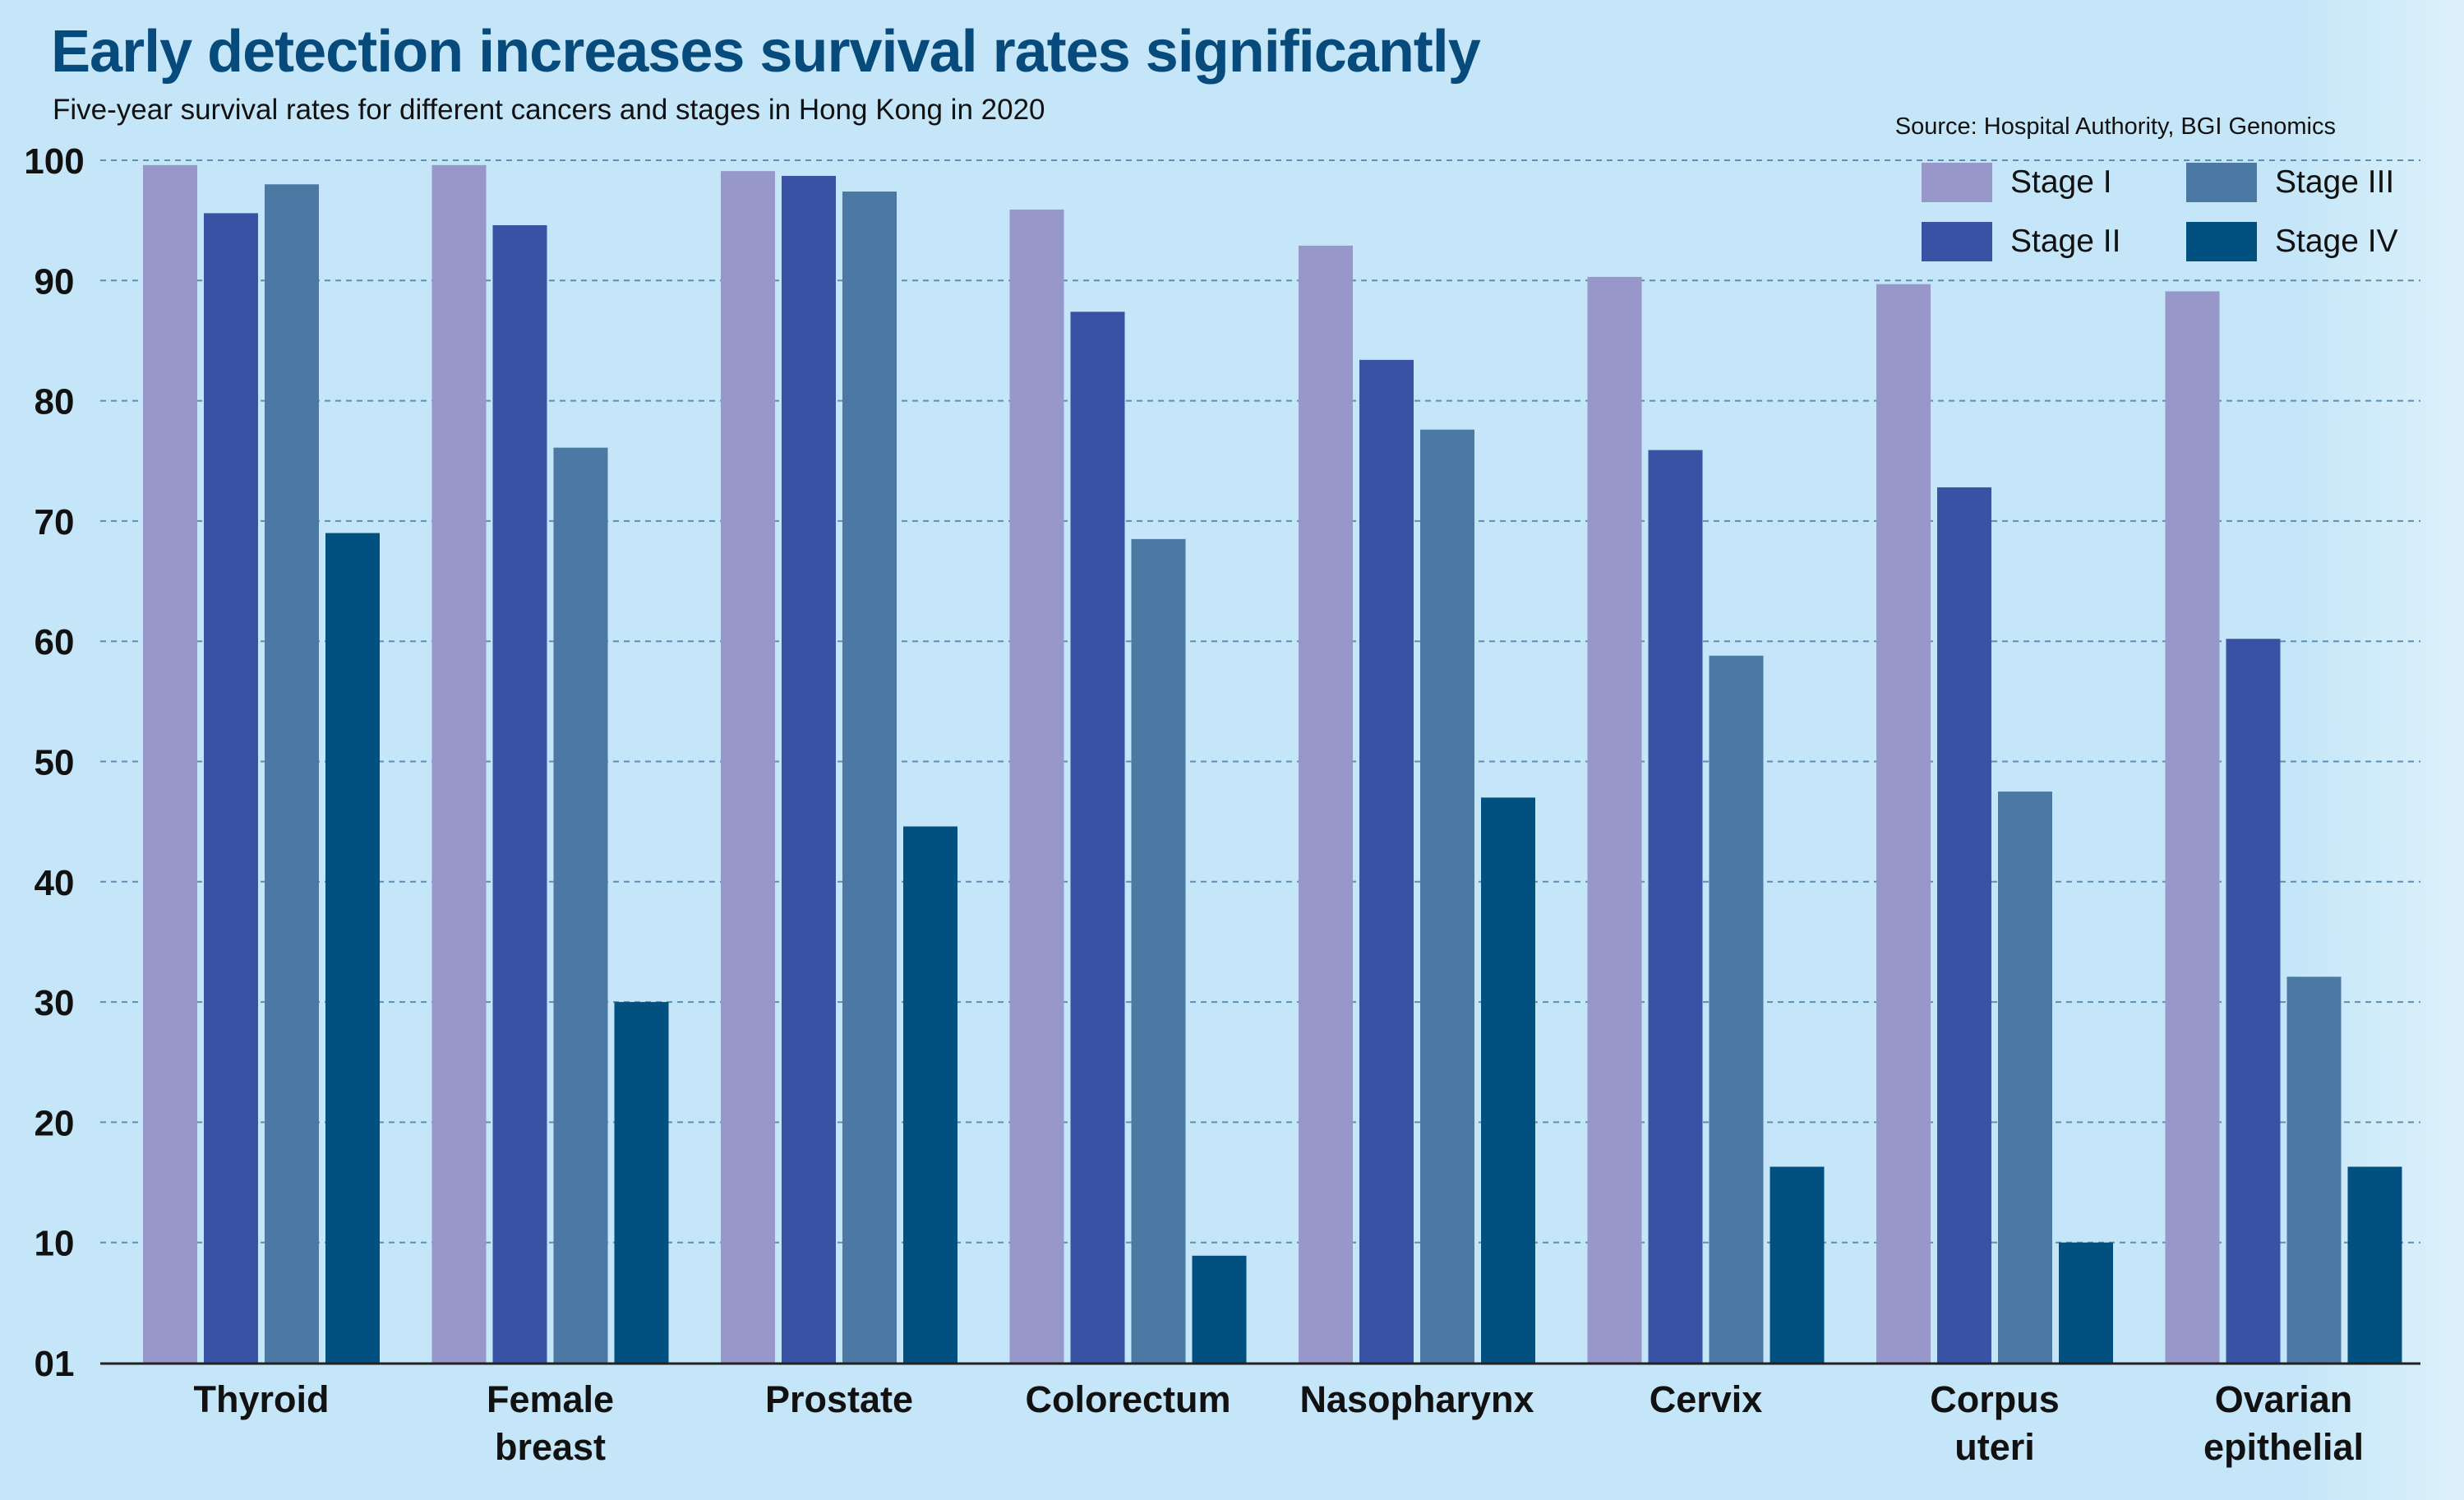 The image size is (2464, 1500). I want to click on x-tick-label: Cervix, so click(1706, 1399).